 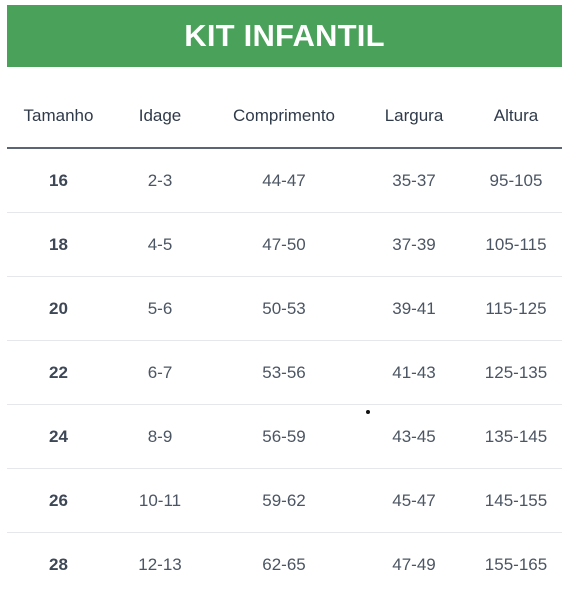 I want to click on table-row: 16 2-3 44-47 35-37 95-105, so click(x=284, y=181).